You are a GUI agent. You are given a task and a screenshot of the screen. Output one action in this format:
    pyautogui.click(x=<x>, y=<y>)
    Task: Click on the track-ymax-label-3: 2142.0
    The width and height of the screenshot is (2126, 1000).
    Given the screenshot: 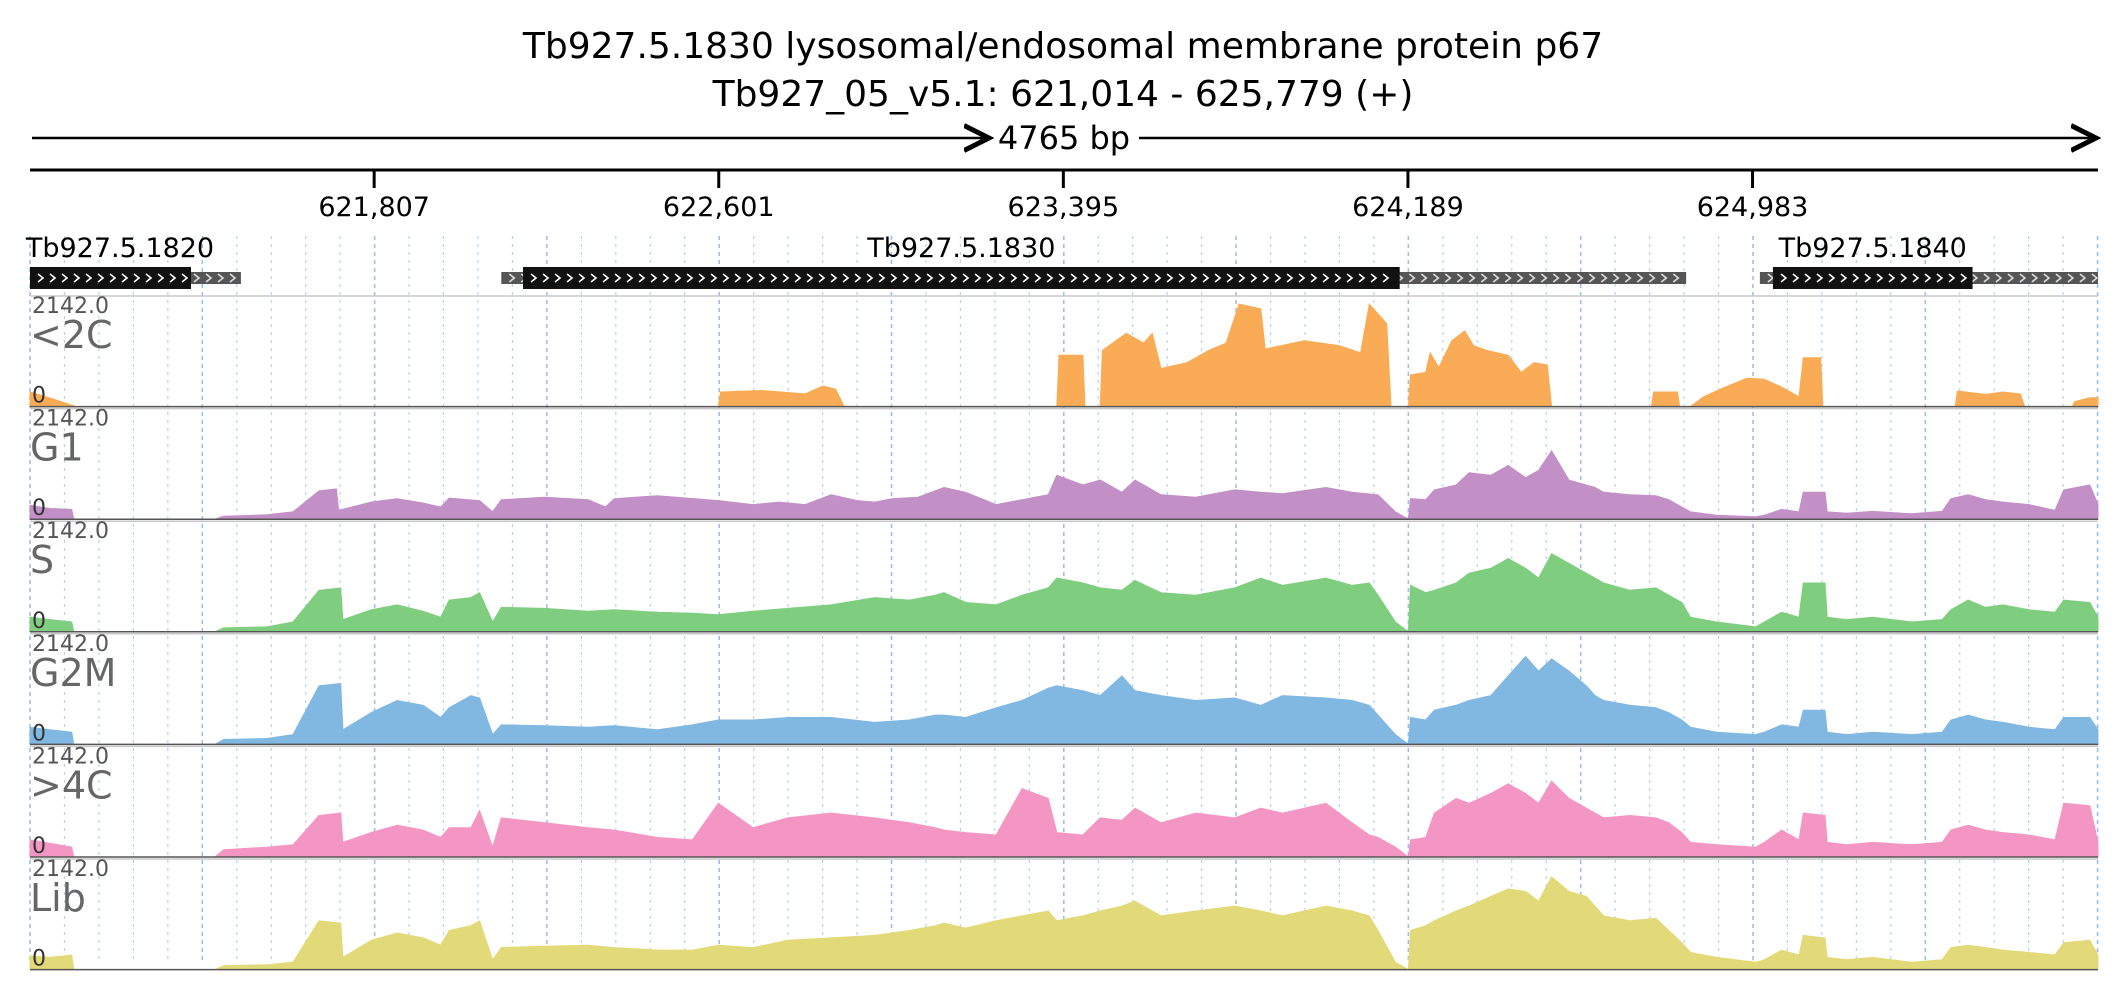 What is the action you would take?
    pyautogui.click(x=70, y=644)
    